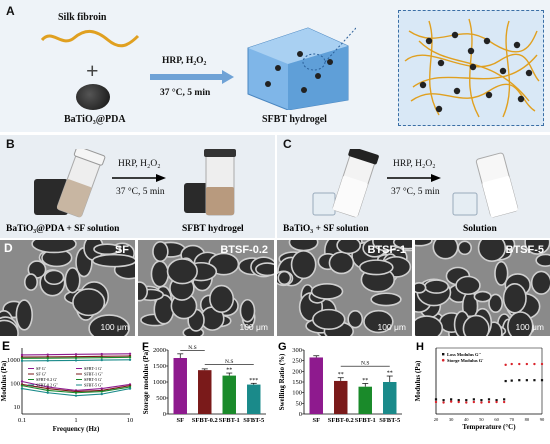  I want to click on y-tick-label: 50, so click(299, 403).